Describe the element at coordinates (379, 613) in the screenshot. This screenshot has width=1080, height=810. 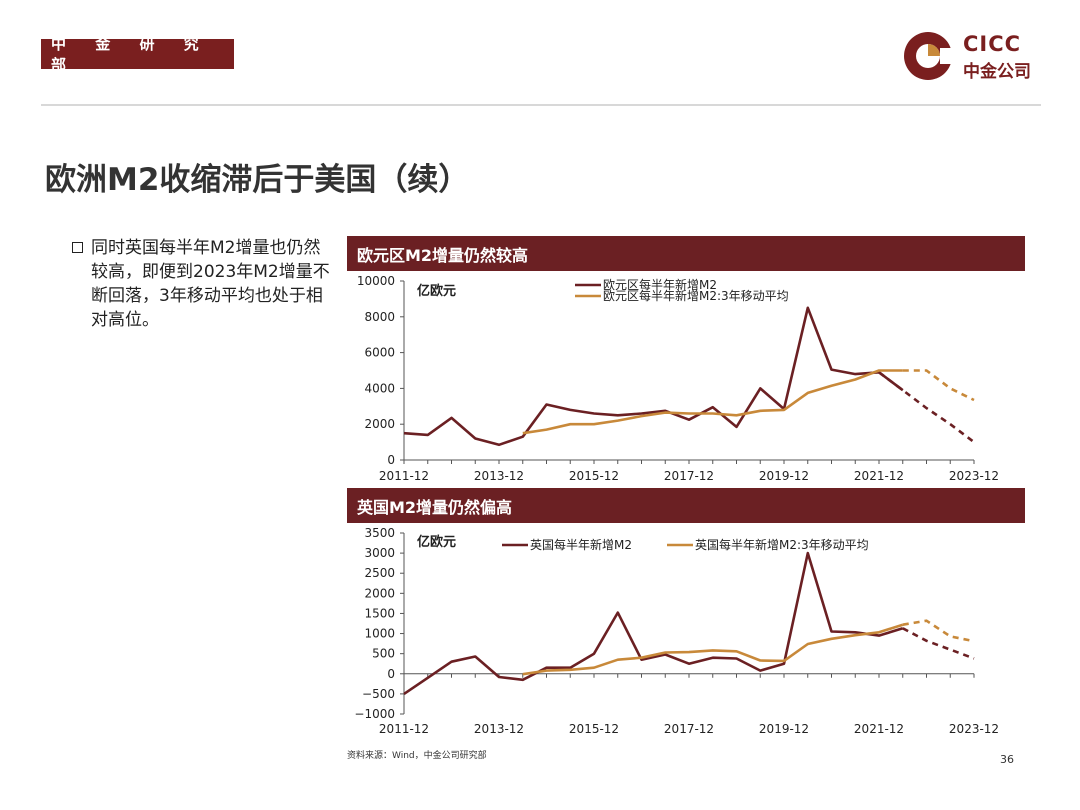
I see `y-tick-label: 1500` at that location.